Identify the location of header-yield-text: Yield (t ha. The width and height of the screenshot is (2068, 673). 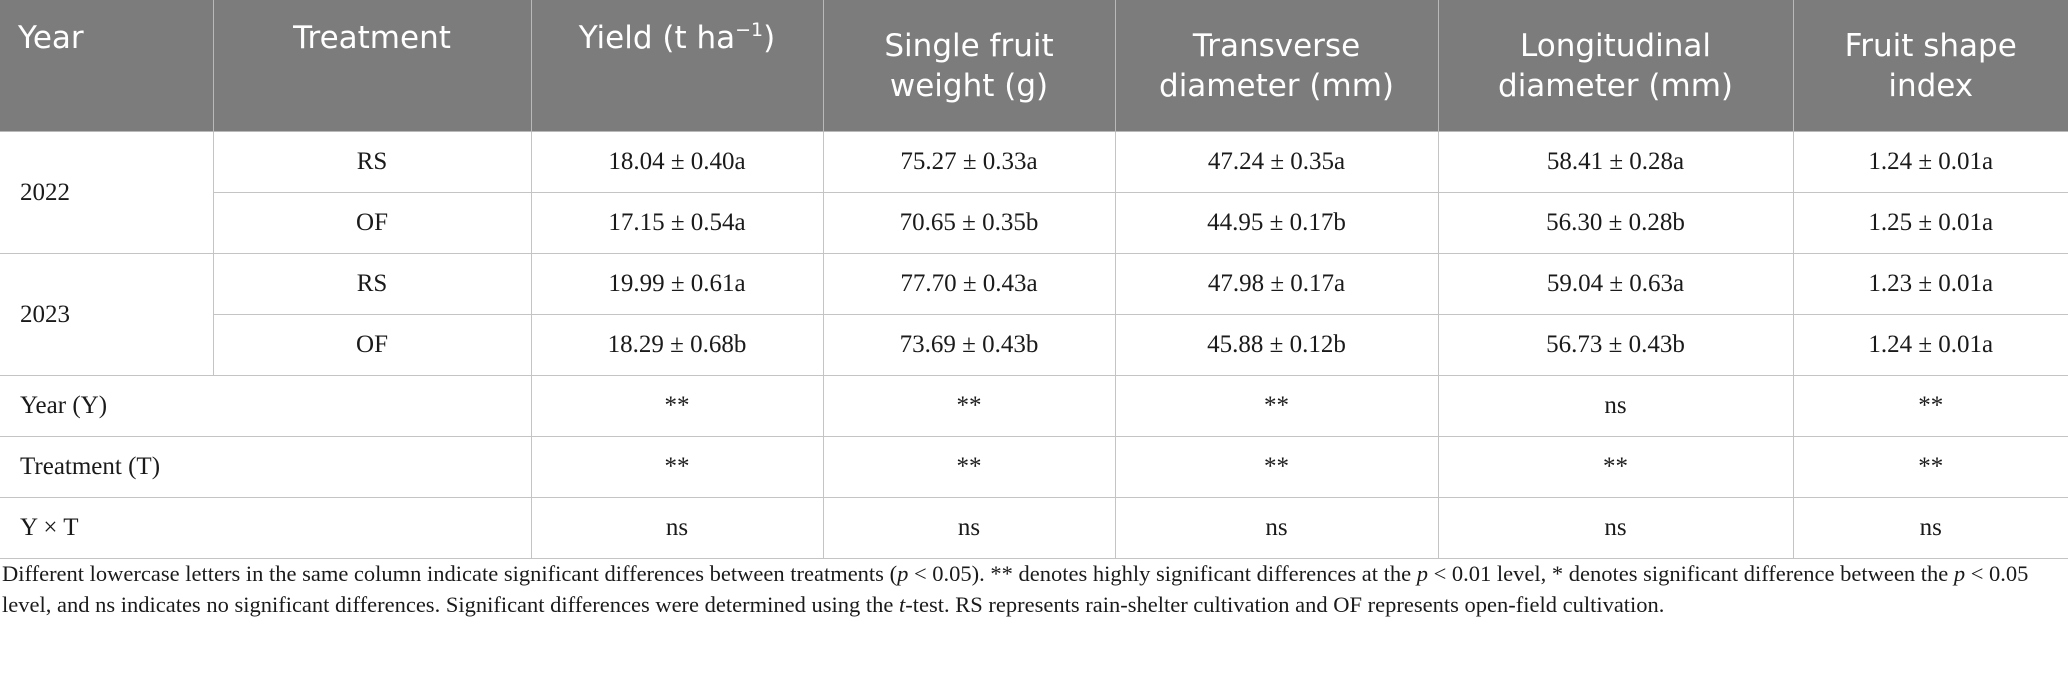
(657, 38).